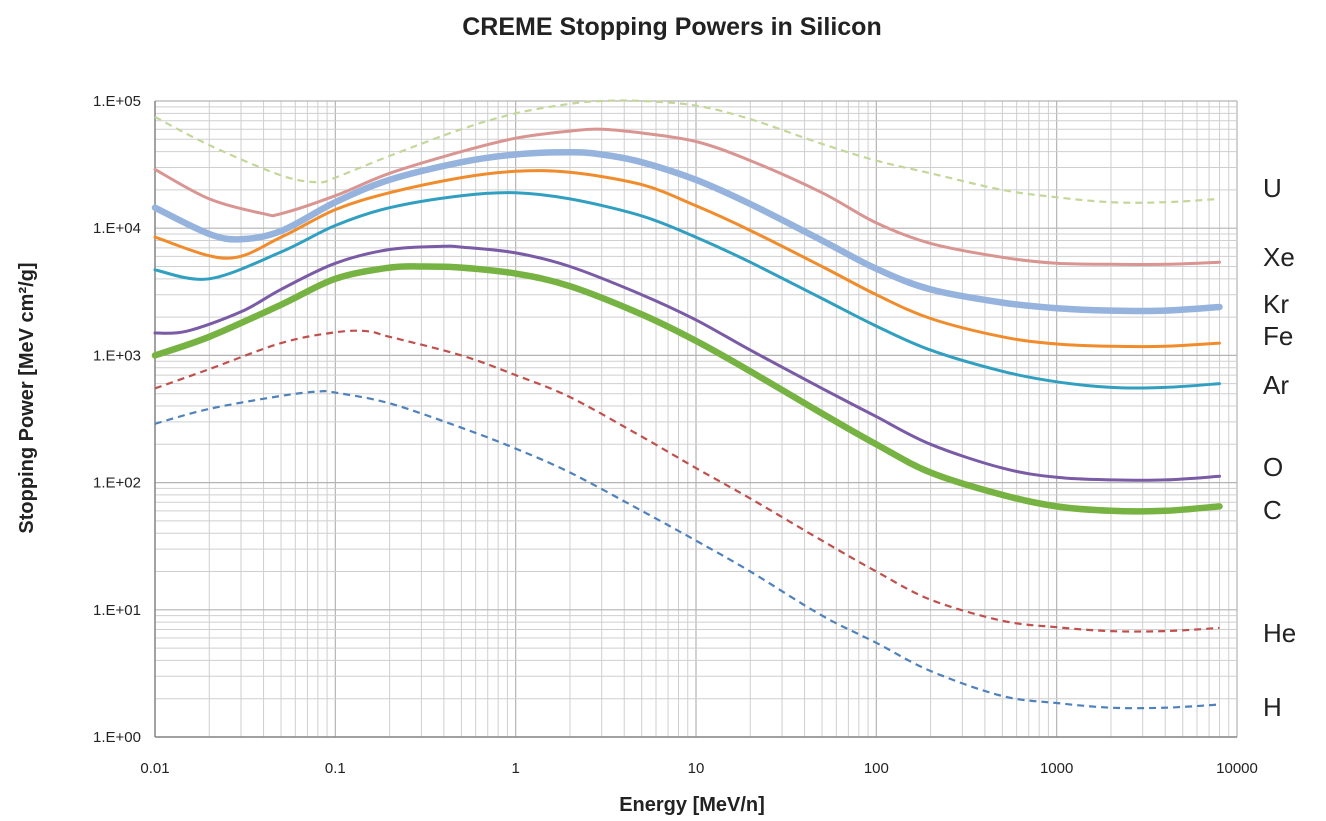  What do you see at coordinates (1276, 385) in the screenshot?
I see `series-label-ar: Ar` at bounding box center [1276, 385].